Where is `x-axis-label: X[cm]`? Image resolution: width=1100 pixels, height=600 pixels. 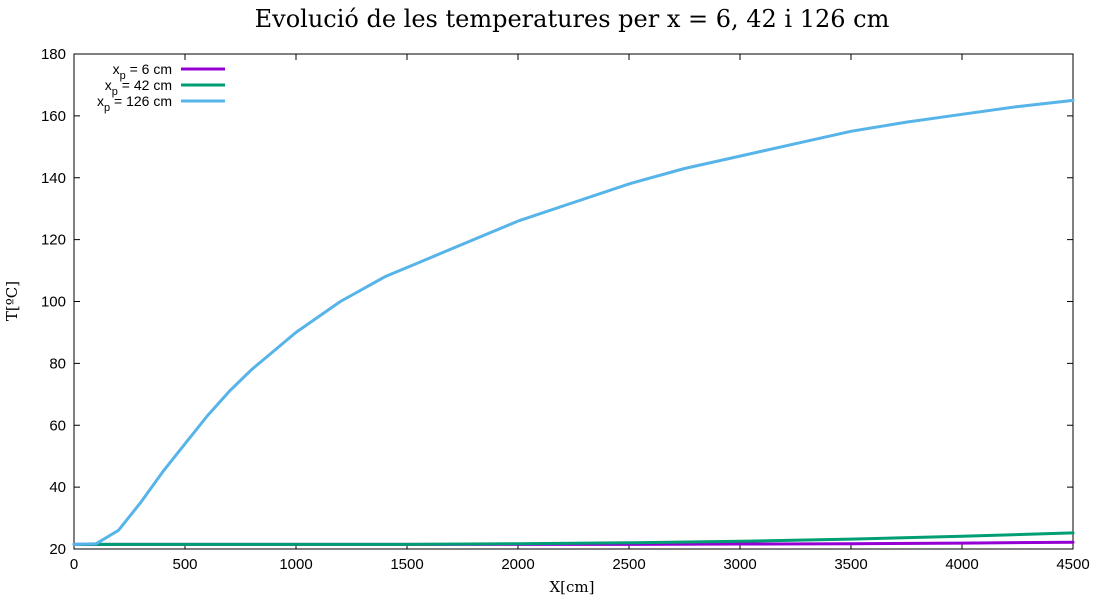 x-axis-label: X[cm] is located at coordinates (571, 587).